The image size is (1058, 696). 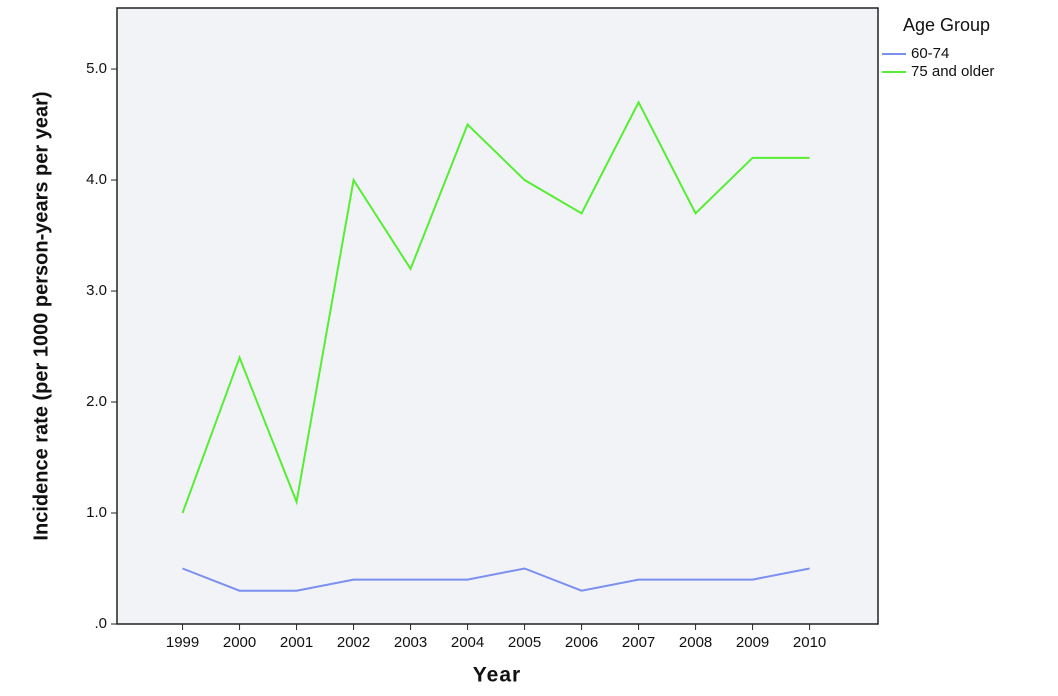 What do you see at coordinates (946, 25) in the screenshot?
I see `legend-title: Age Group` at bounding box center [946, 25].